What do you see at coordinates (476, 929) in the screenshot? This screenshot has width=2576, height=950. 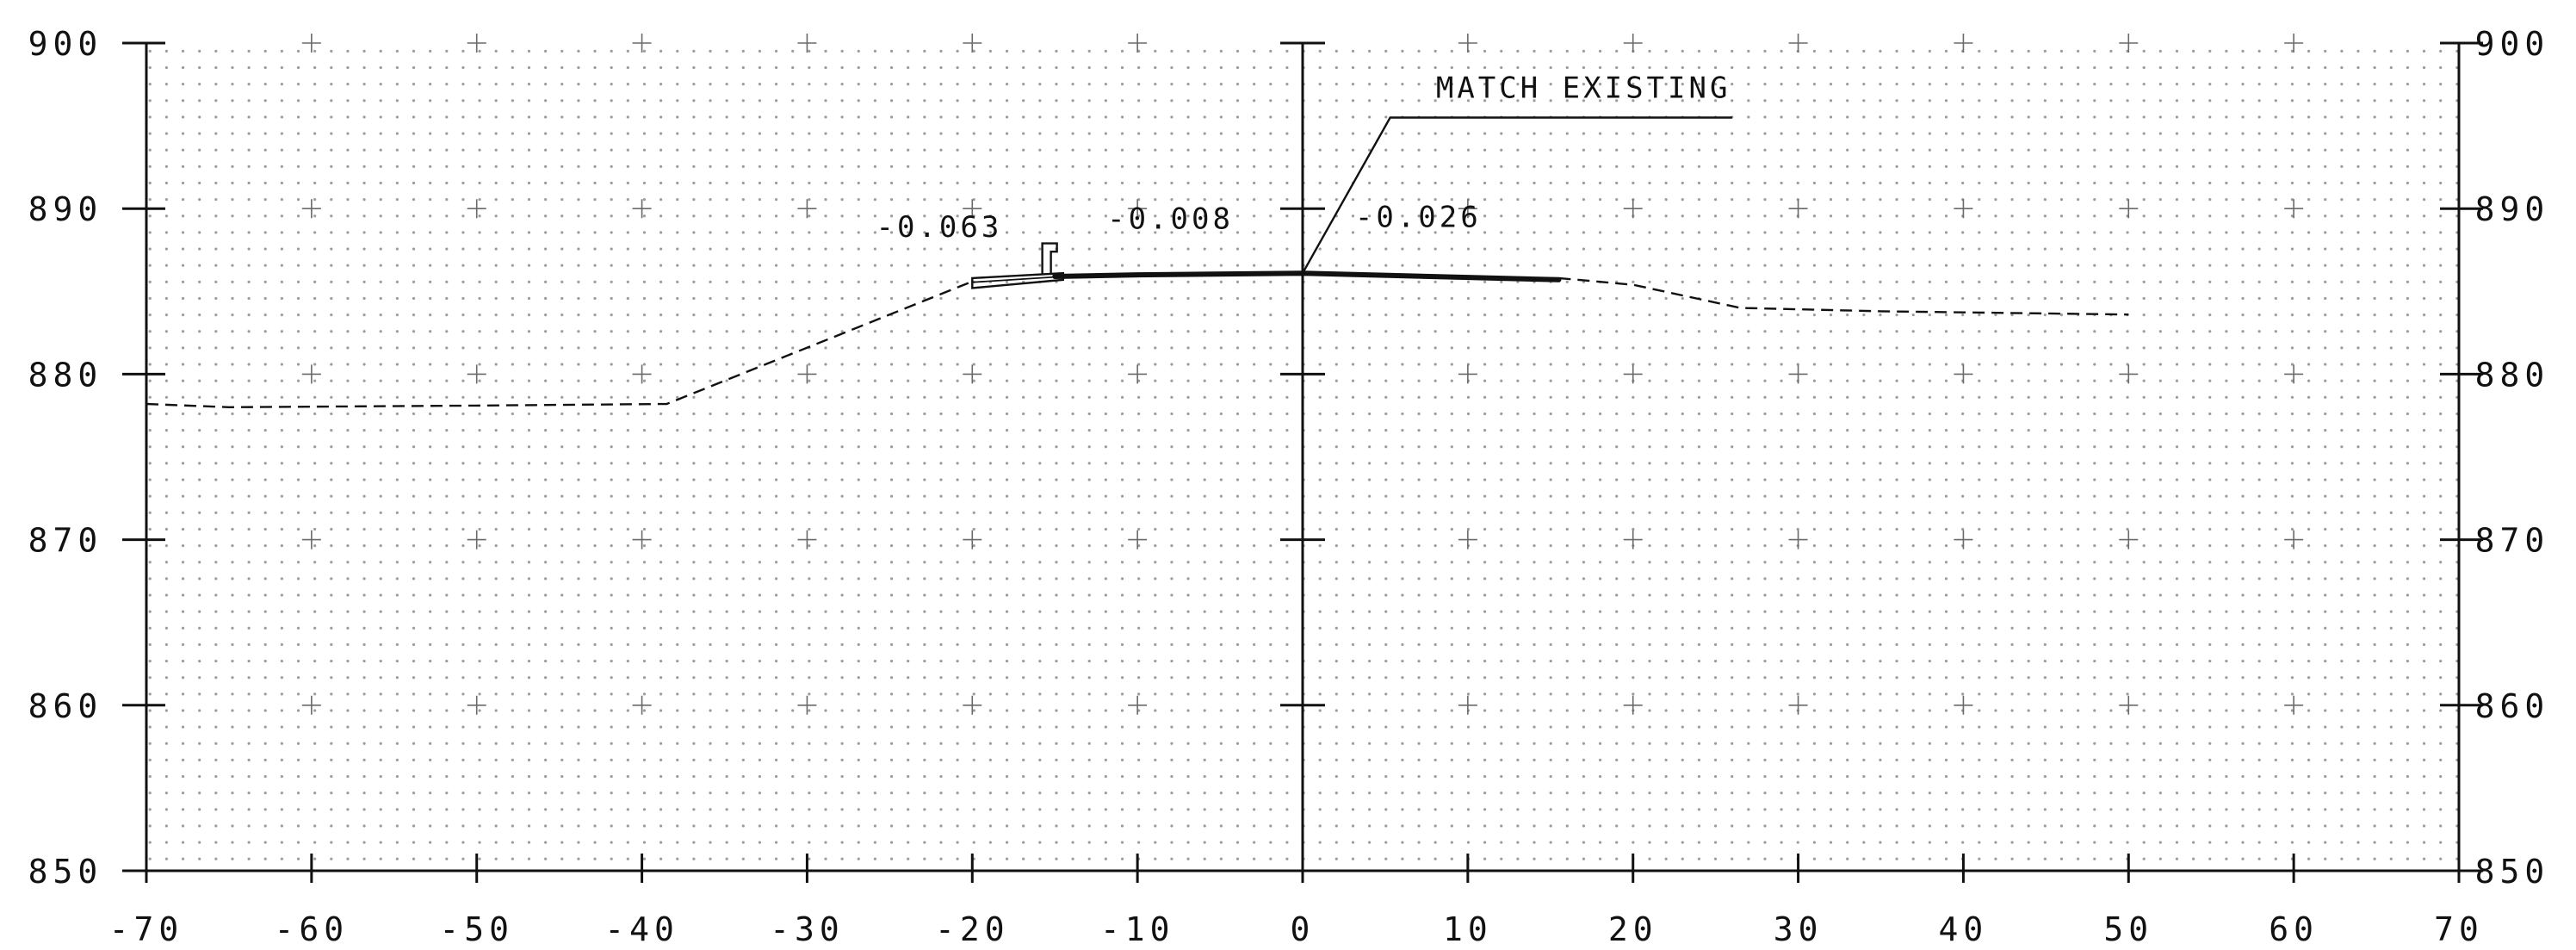 I see `x-tick-label: -50` at bounding box center [476, 929].